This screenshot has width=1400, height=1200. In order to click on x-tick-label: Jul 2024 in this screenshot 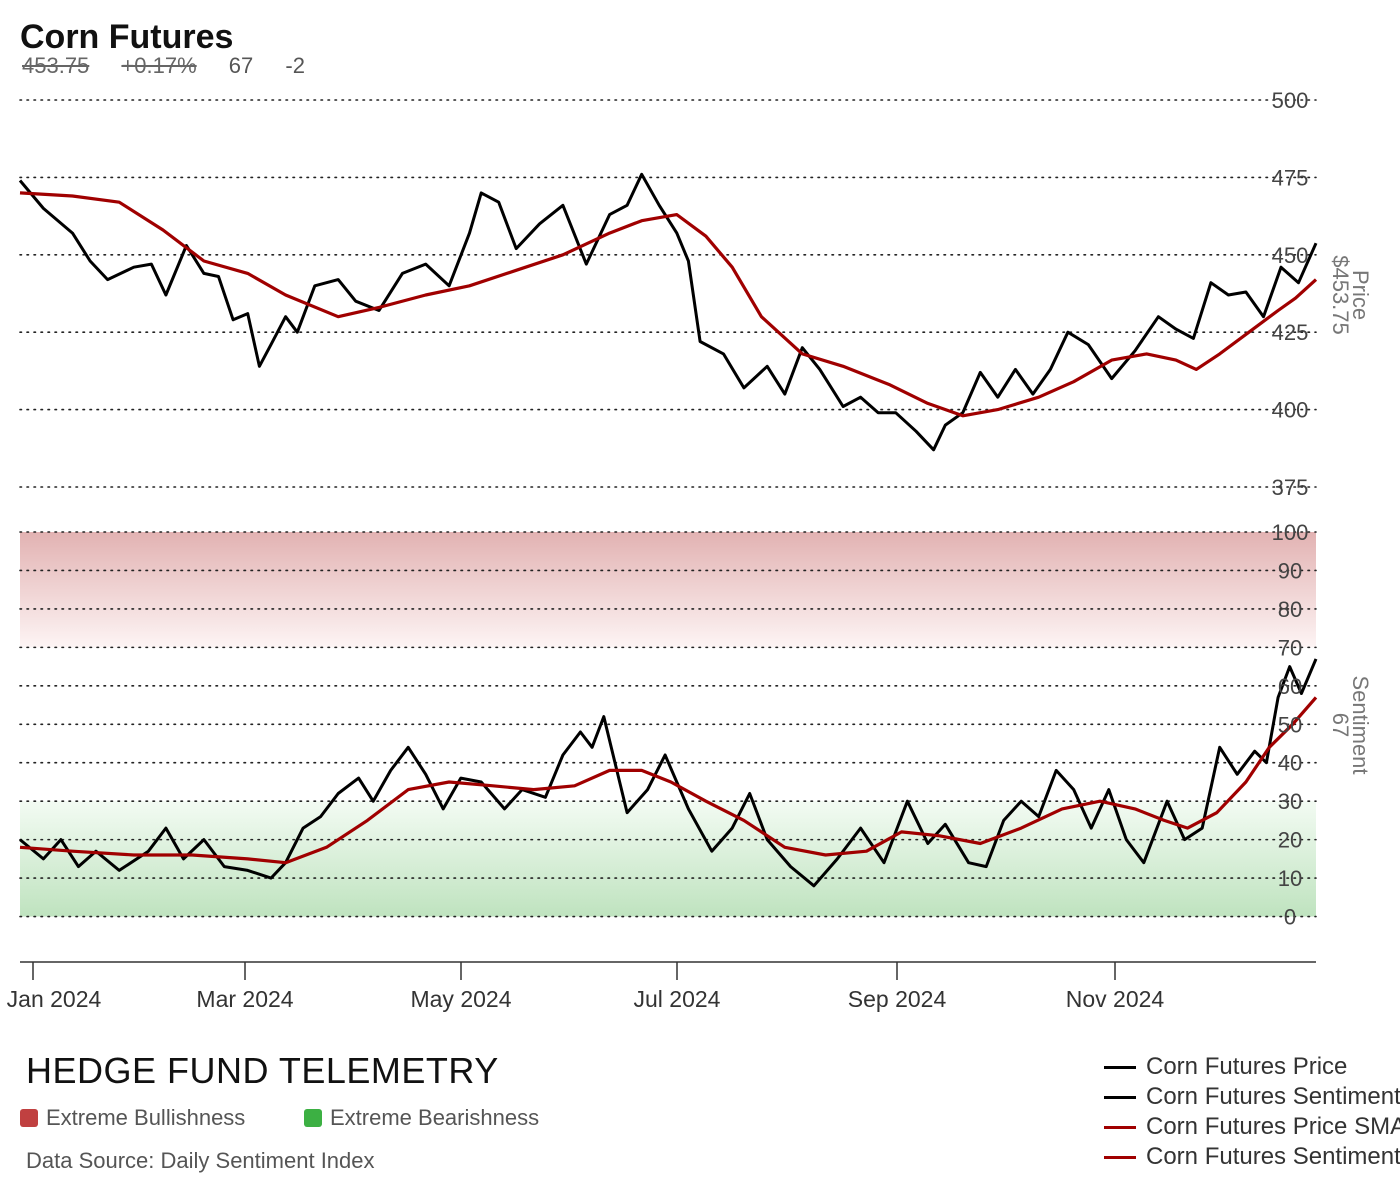, I will do `click(677, 999)`.